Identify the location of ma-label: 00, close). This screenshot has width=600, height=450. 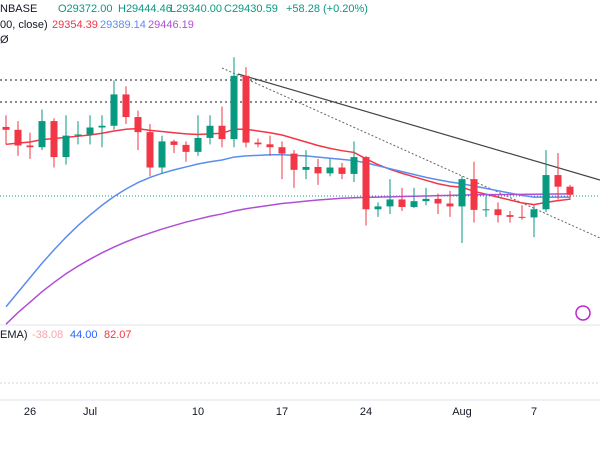
(24, 25).